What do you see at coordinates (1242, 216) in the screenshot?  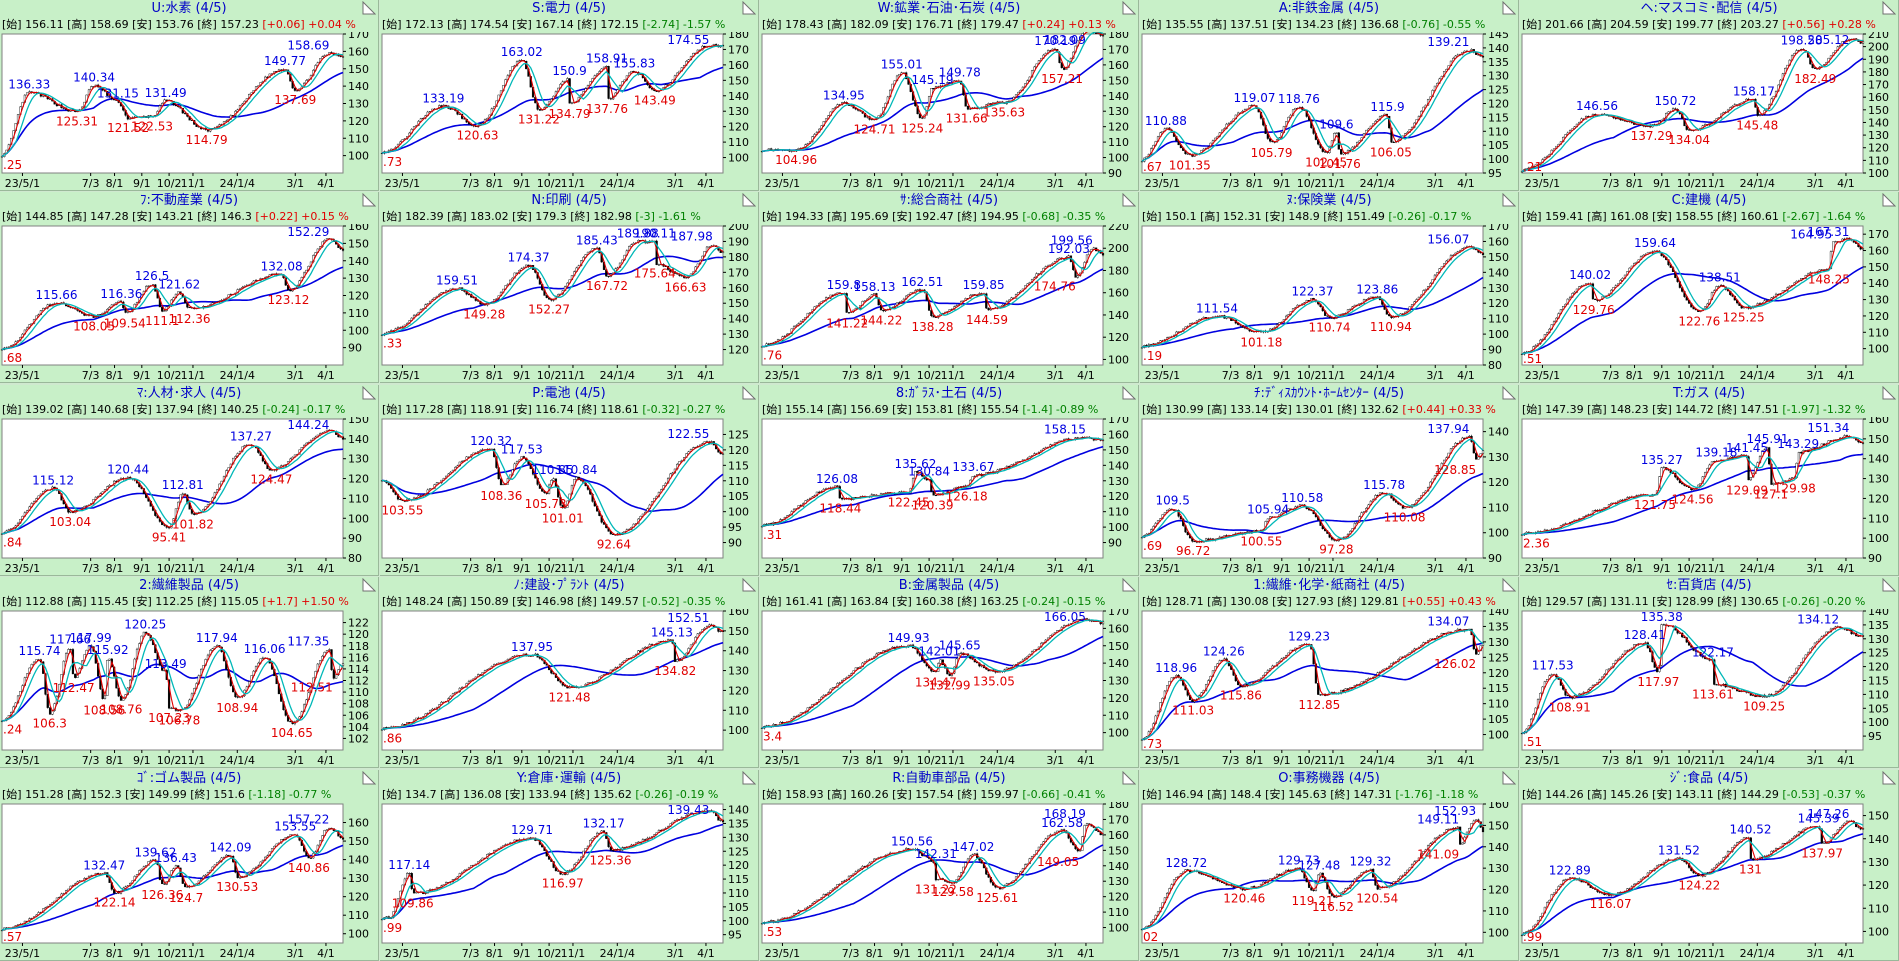 I see `ohlc-high: 152.31` at bounding box center [1242, 216].